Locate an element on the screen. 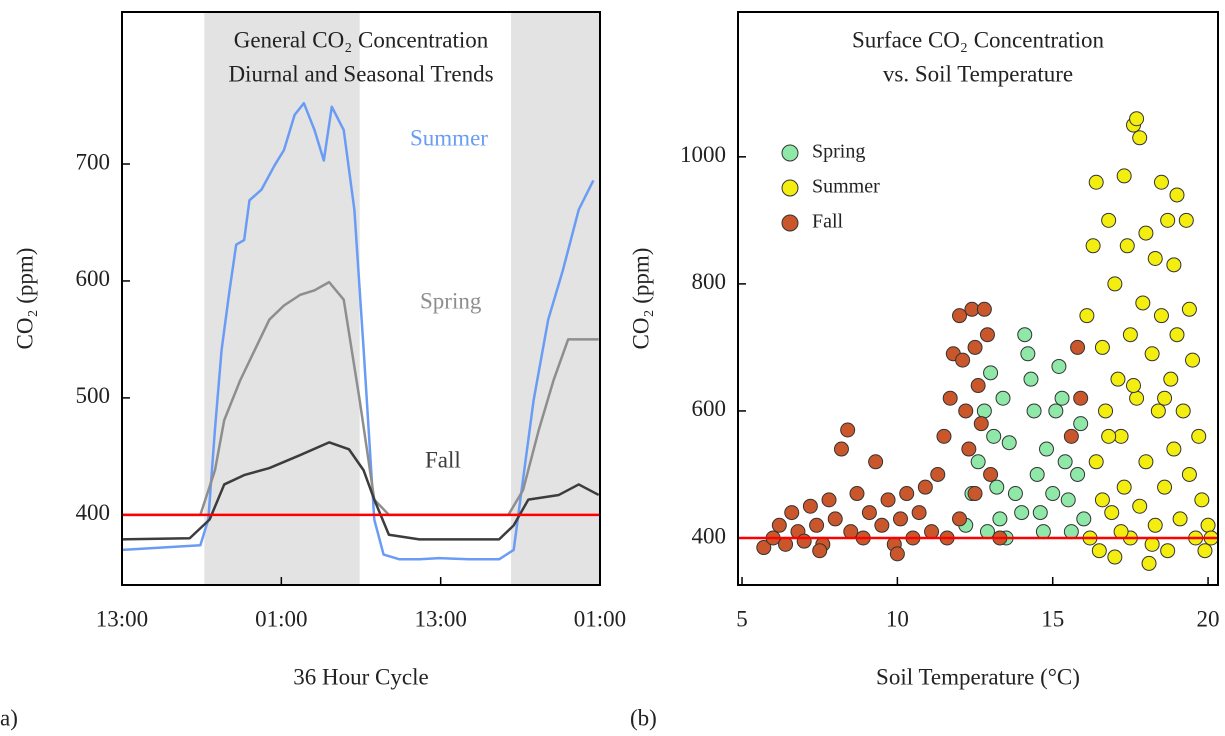  chart-title: General CO₂ Concentration is located at coordinates (361, 39).